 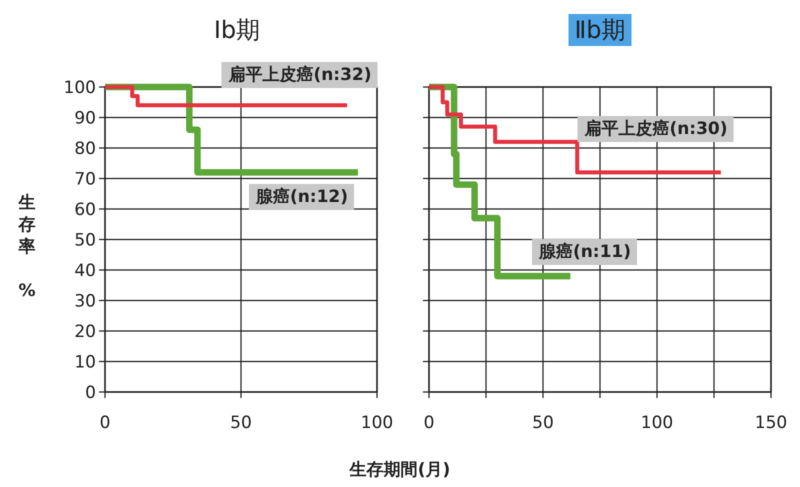 I want to click on y-tick-label: 30, so click(x=85, y=302).